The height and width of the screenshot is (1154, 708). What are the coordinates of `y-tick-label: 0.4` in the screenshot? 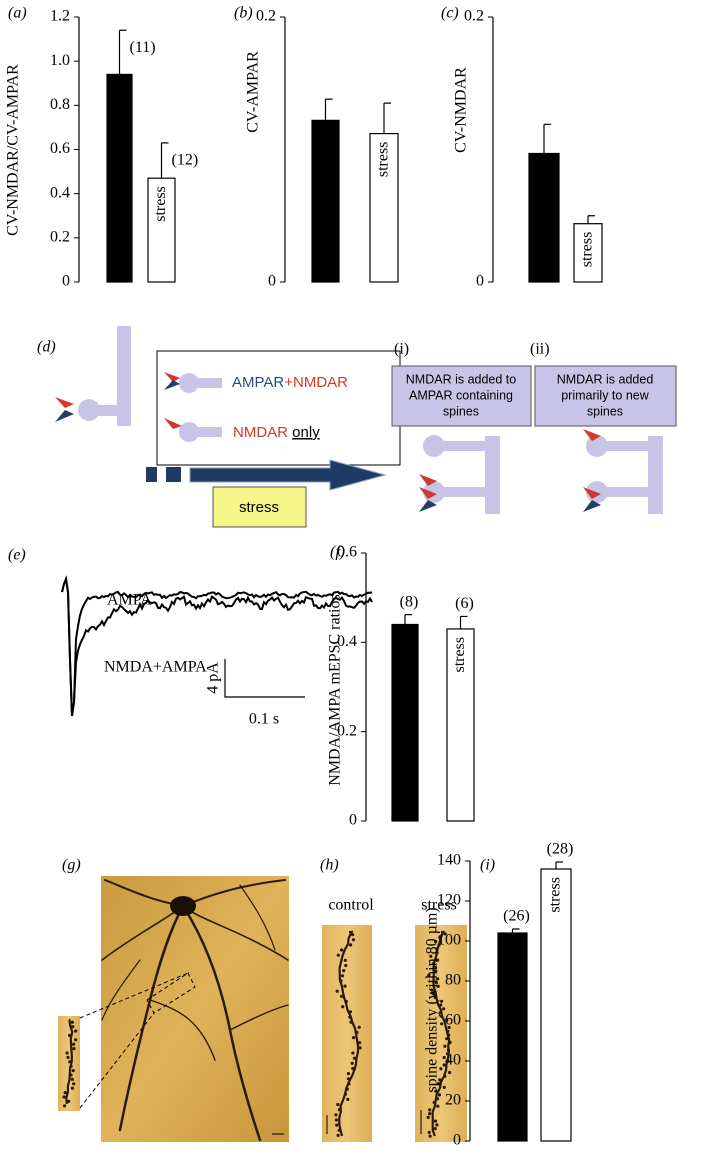 It's located at (347, 641).